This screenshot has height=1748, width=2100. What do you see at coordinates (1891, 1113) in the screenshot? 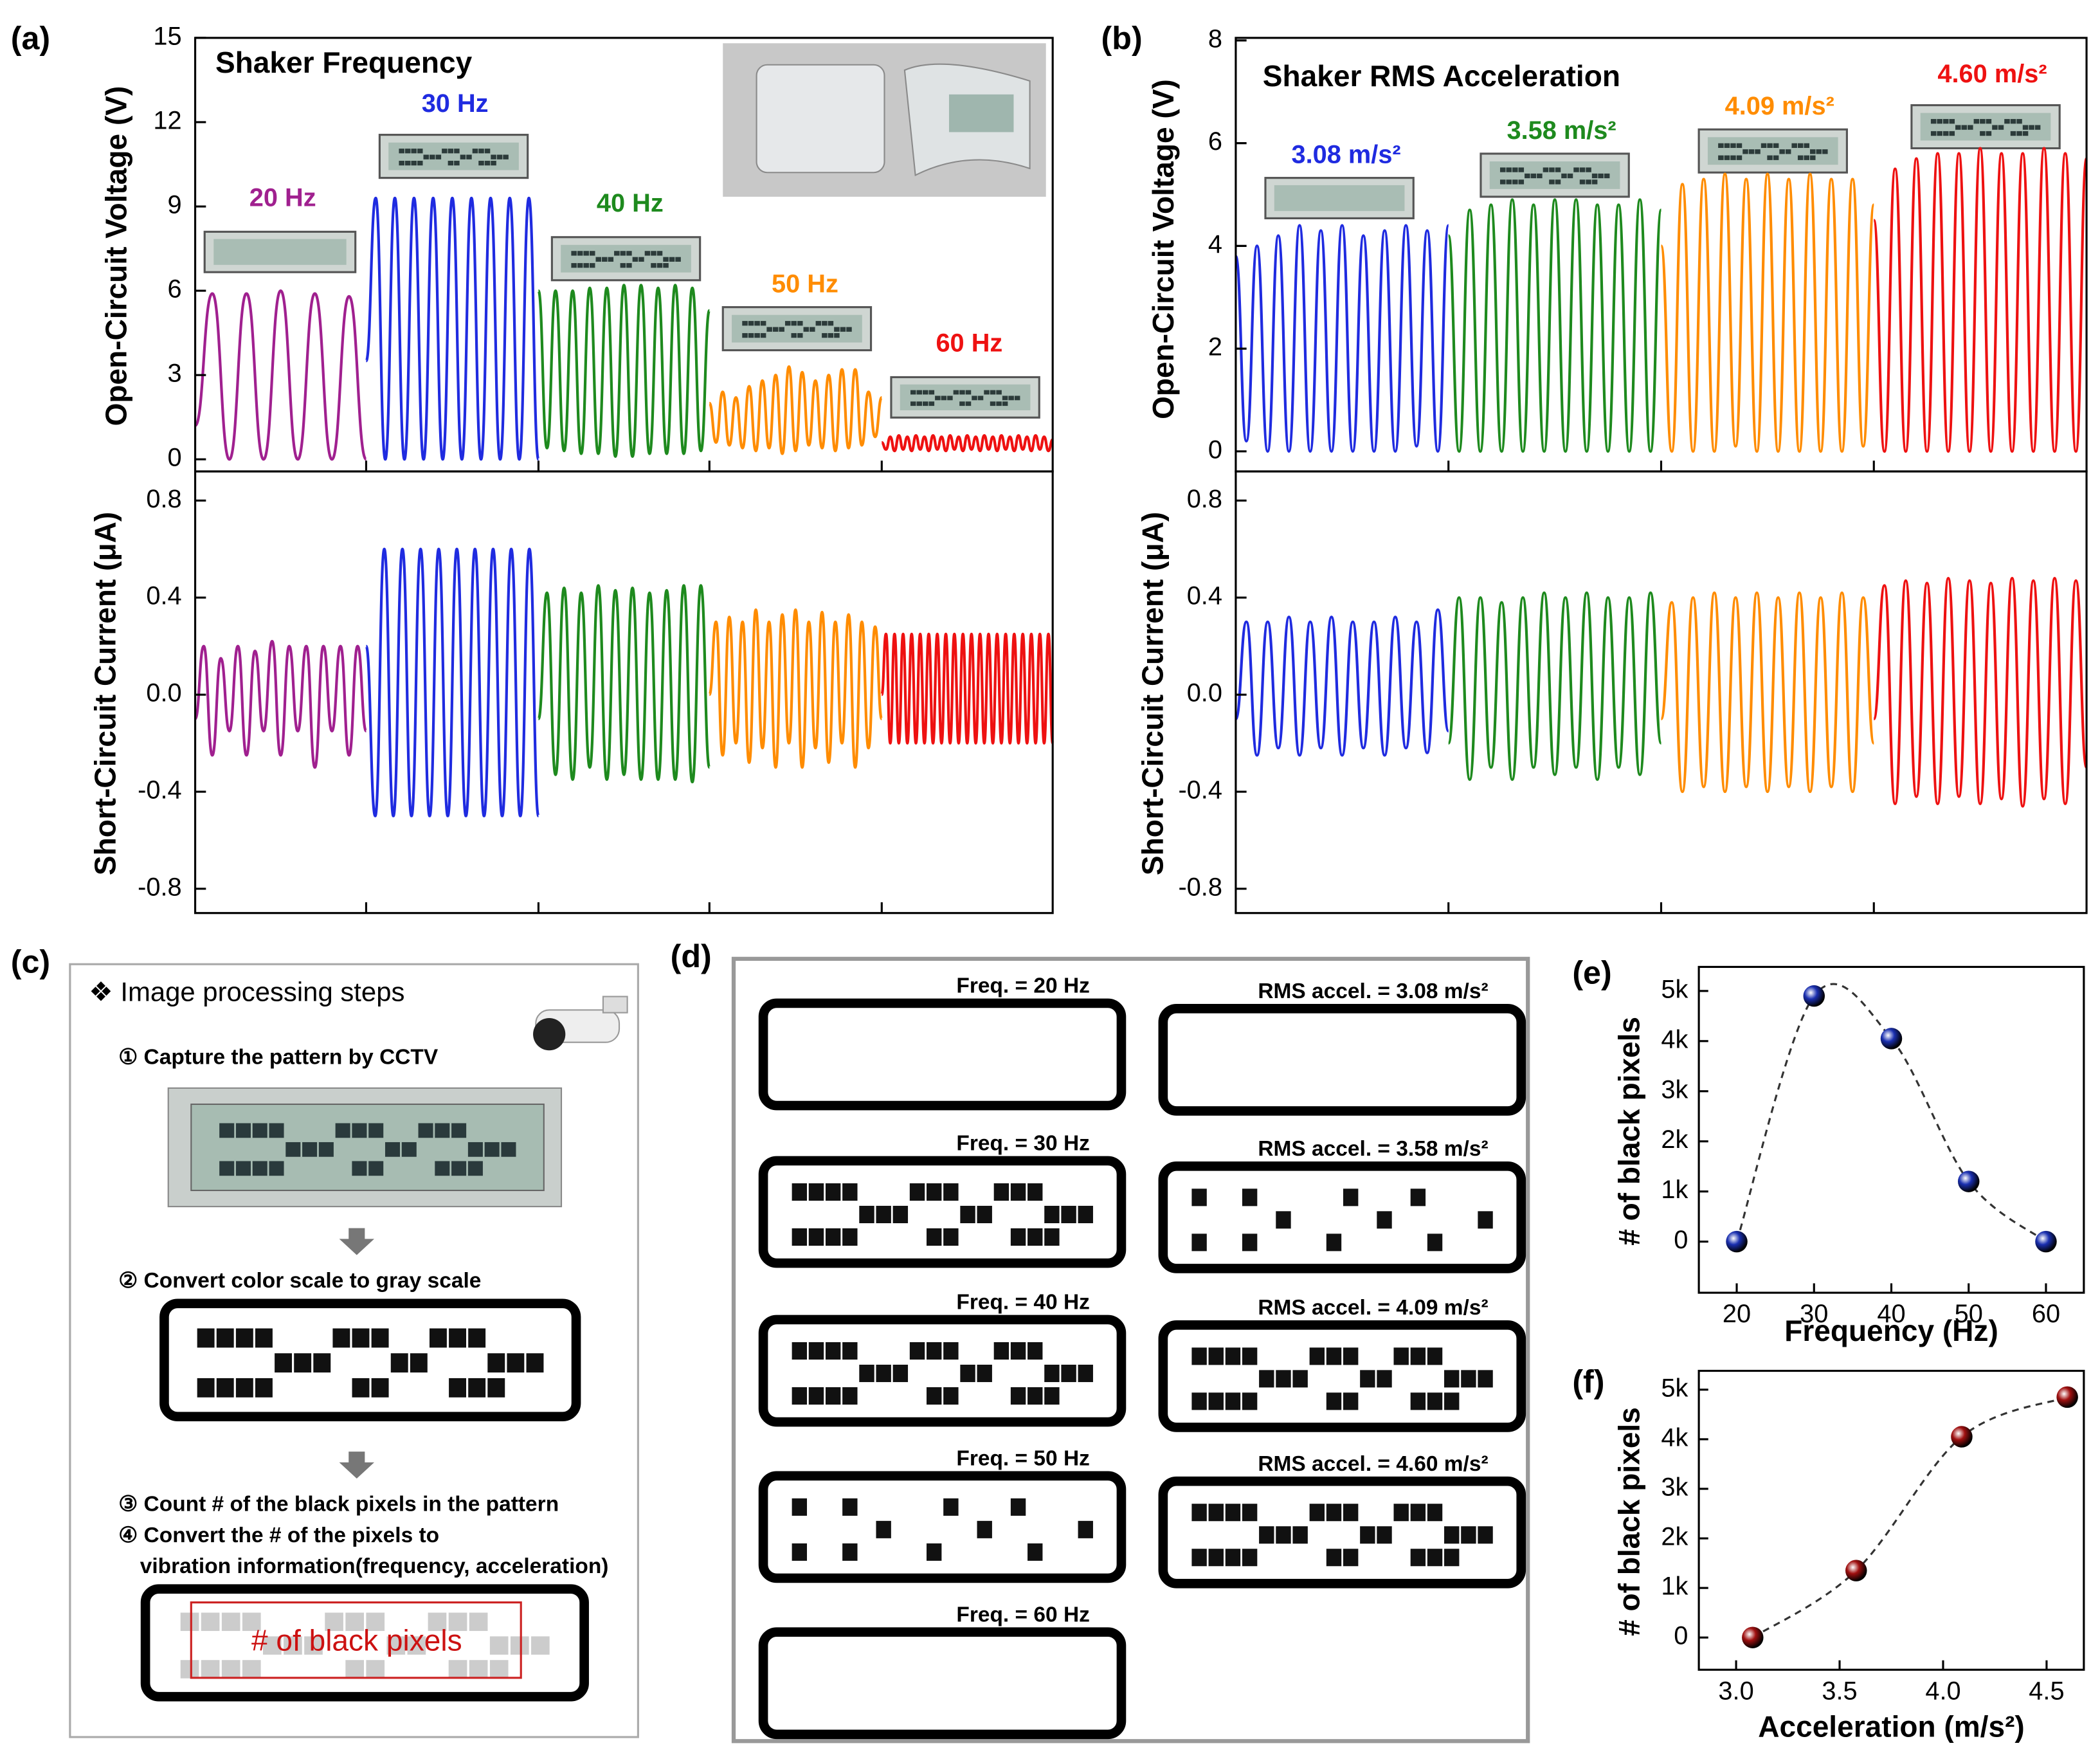
I see `fit-curve` at bounding box center [1891, 1113].